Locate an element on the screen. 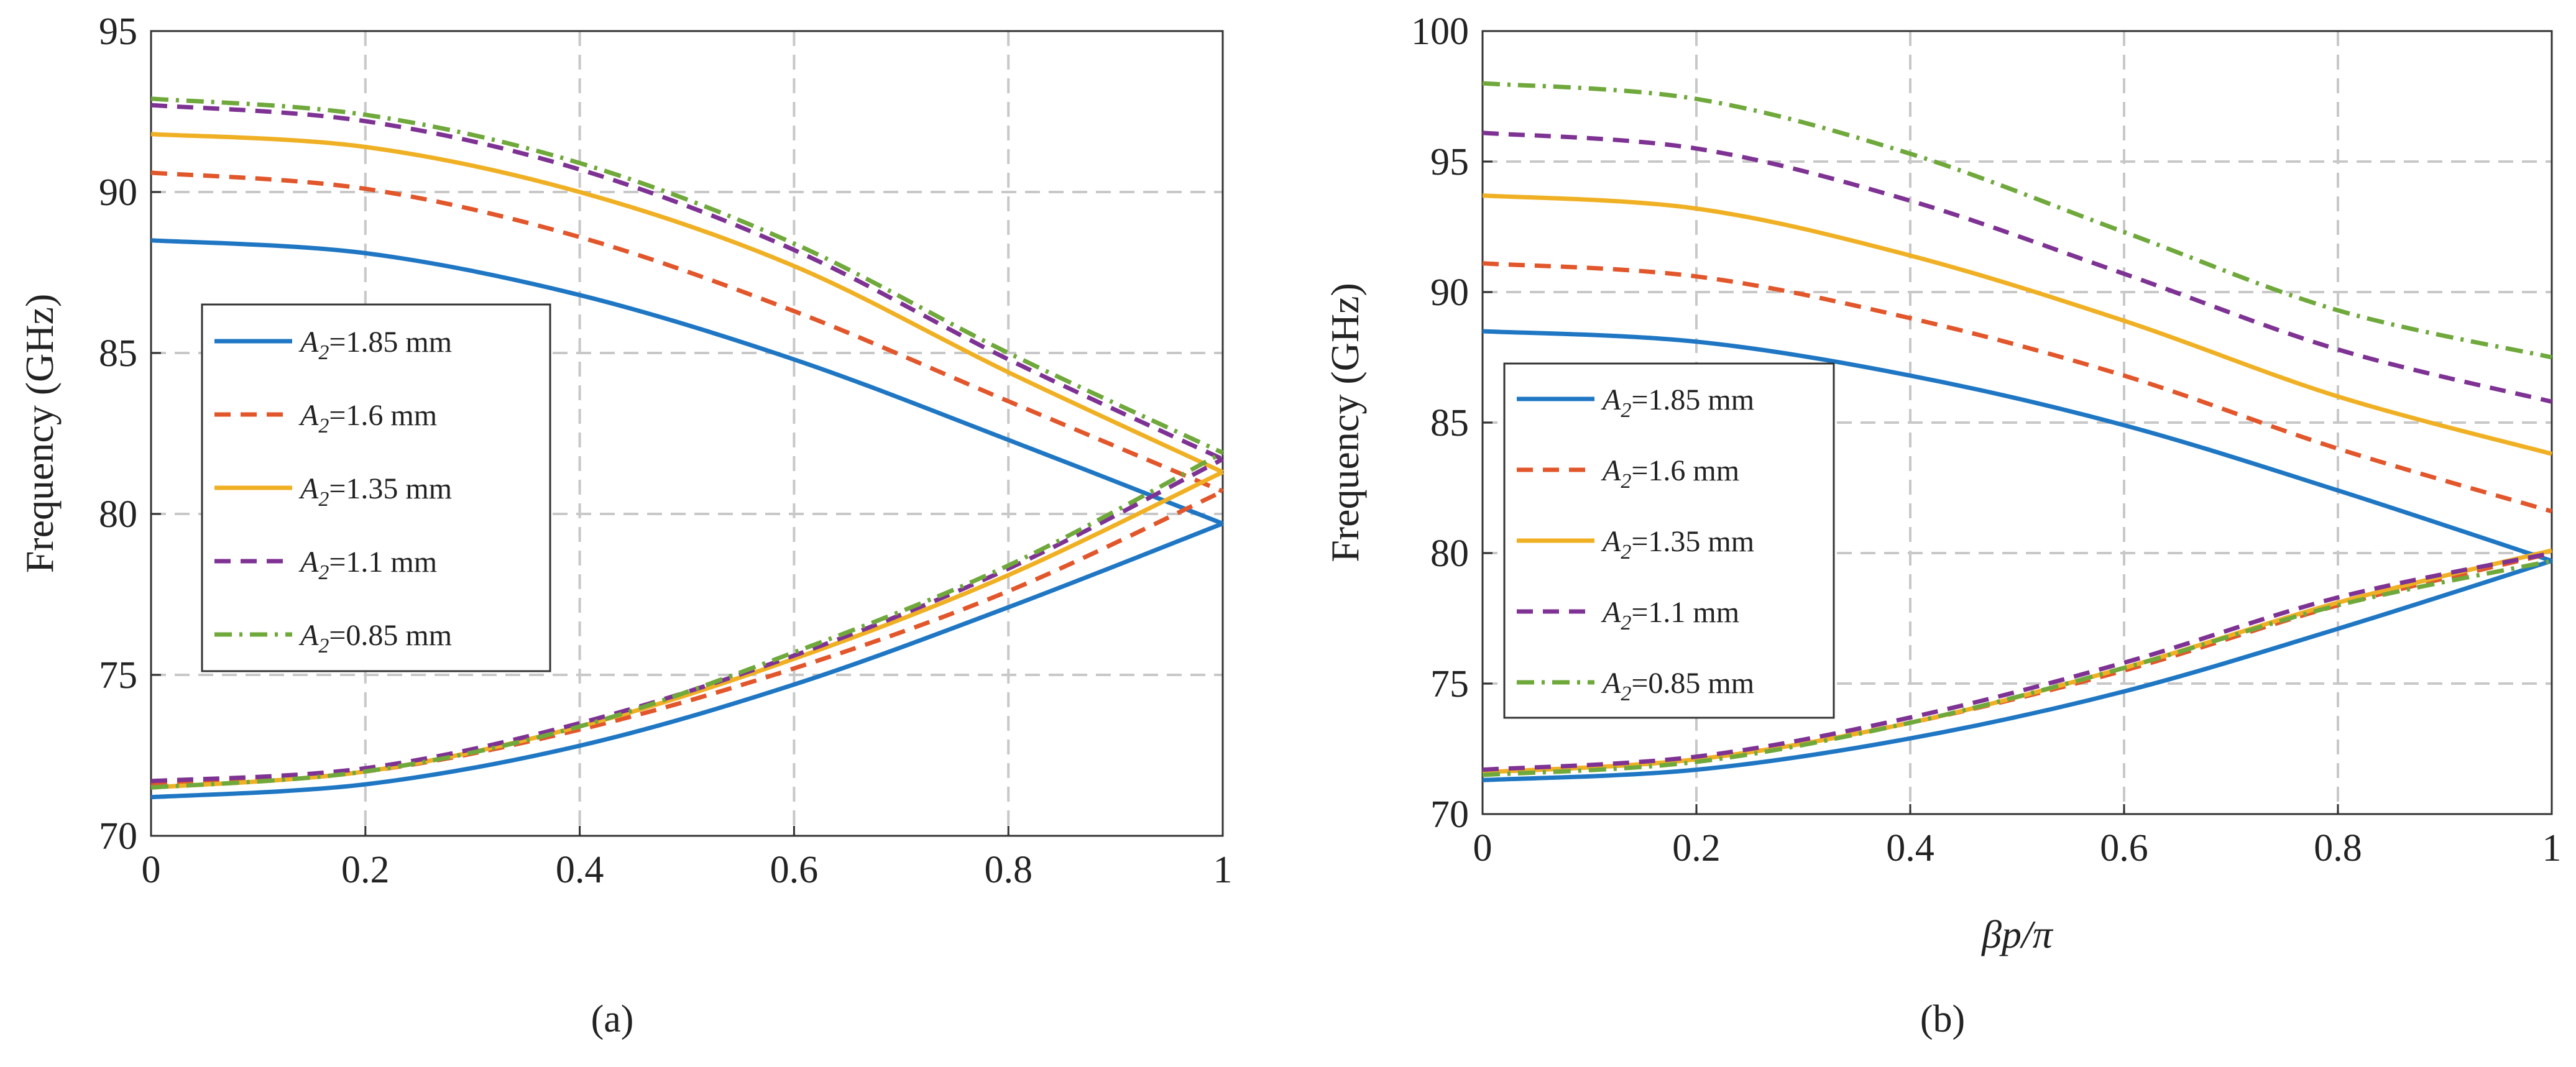 The width and height of the screenshot is (2576, 1067). panel-label: (b) is located at coordinates (1942, 1019).